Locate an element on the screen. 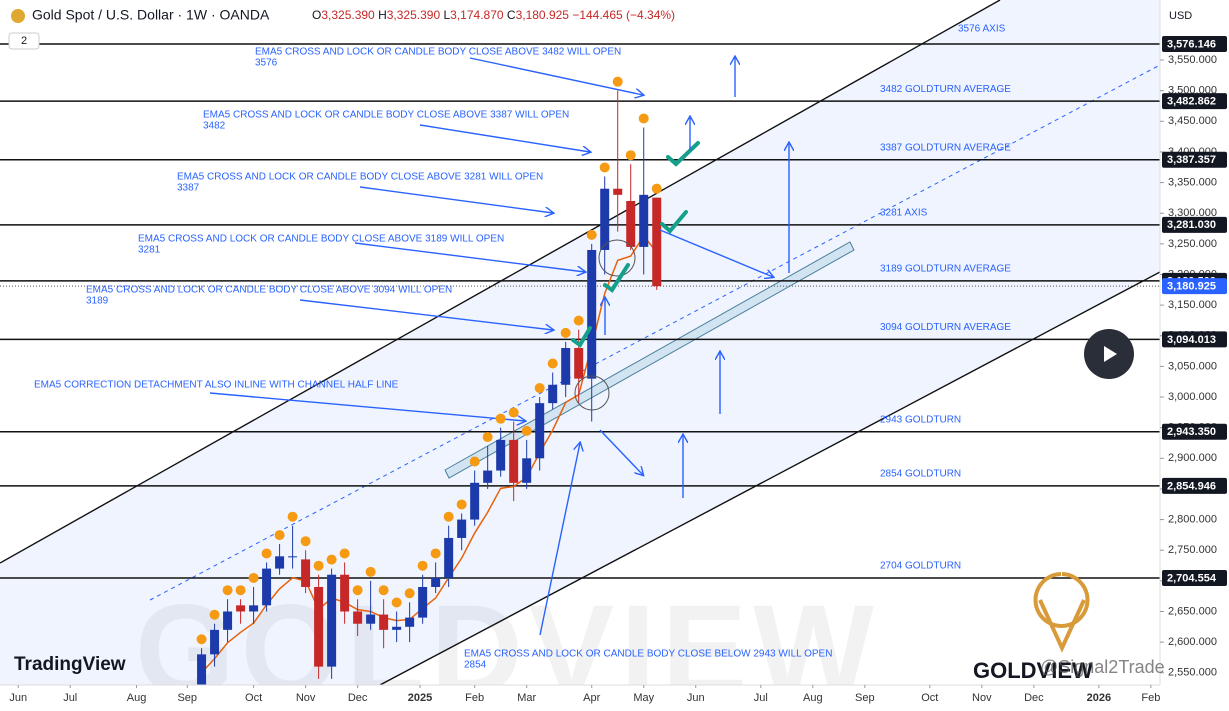 This screenshot has height=711, width=1229. handle: @Signal2Trade is located at coordinates (1102, 667).